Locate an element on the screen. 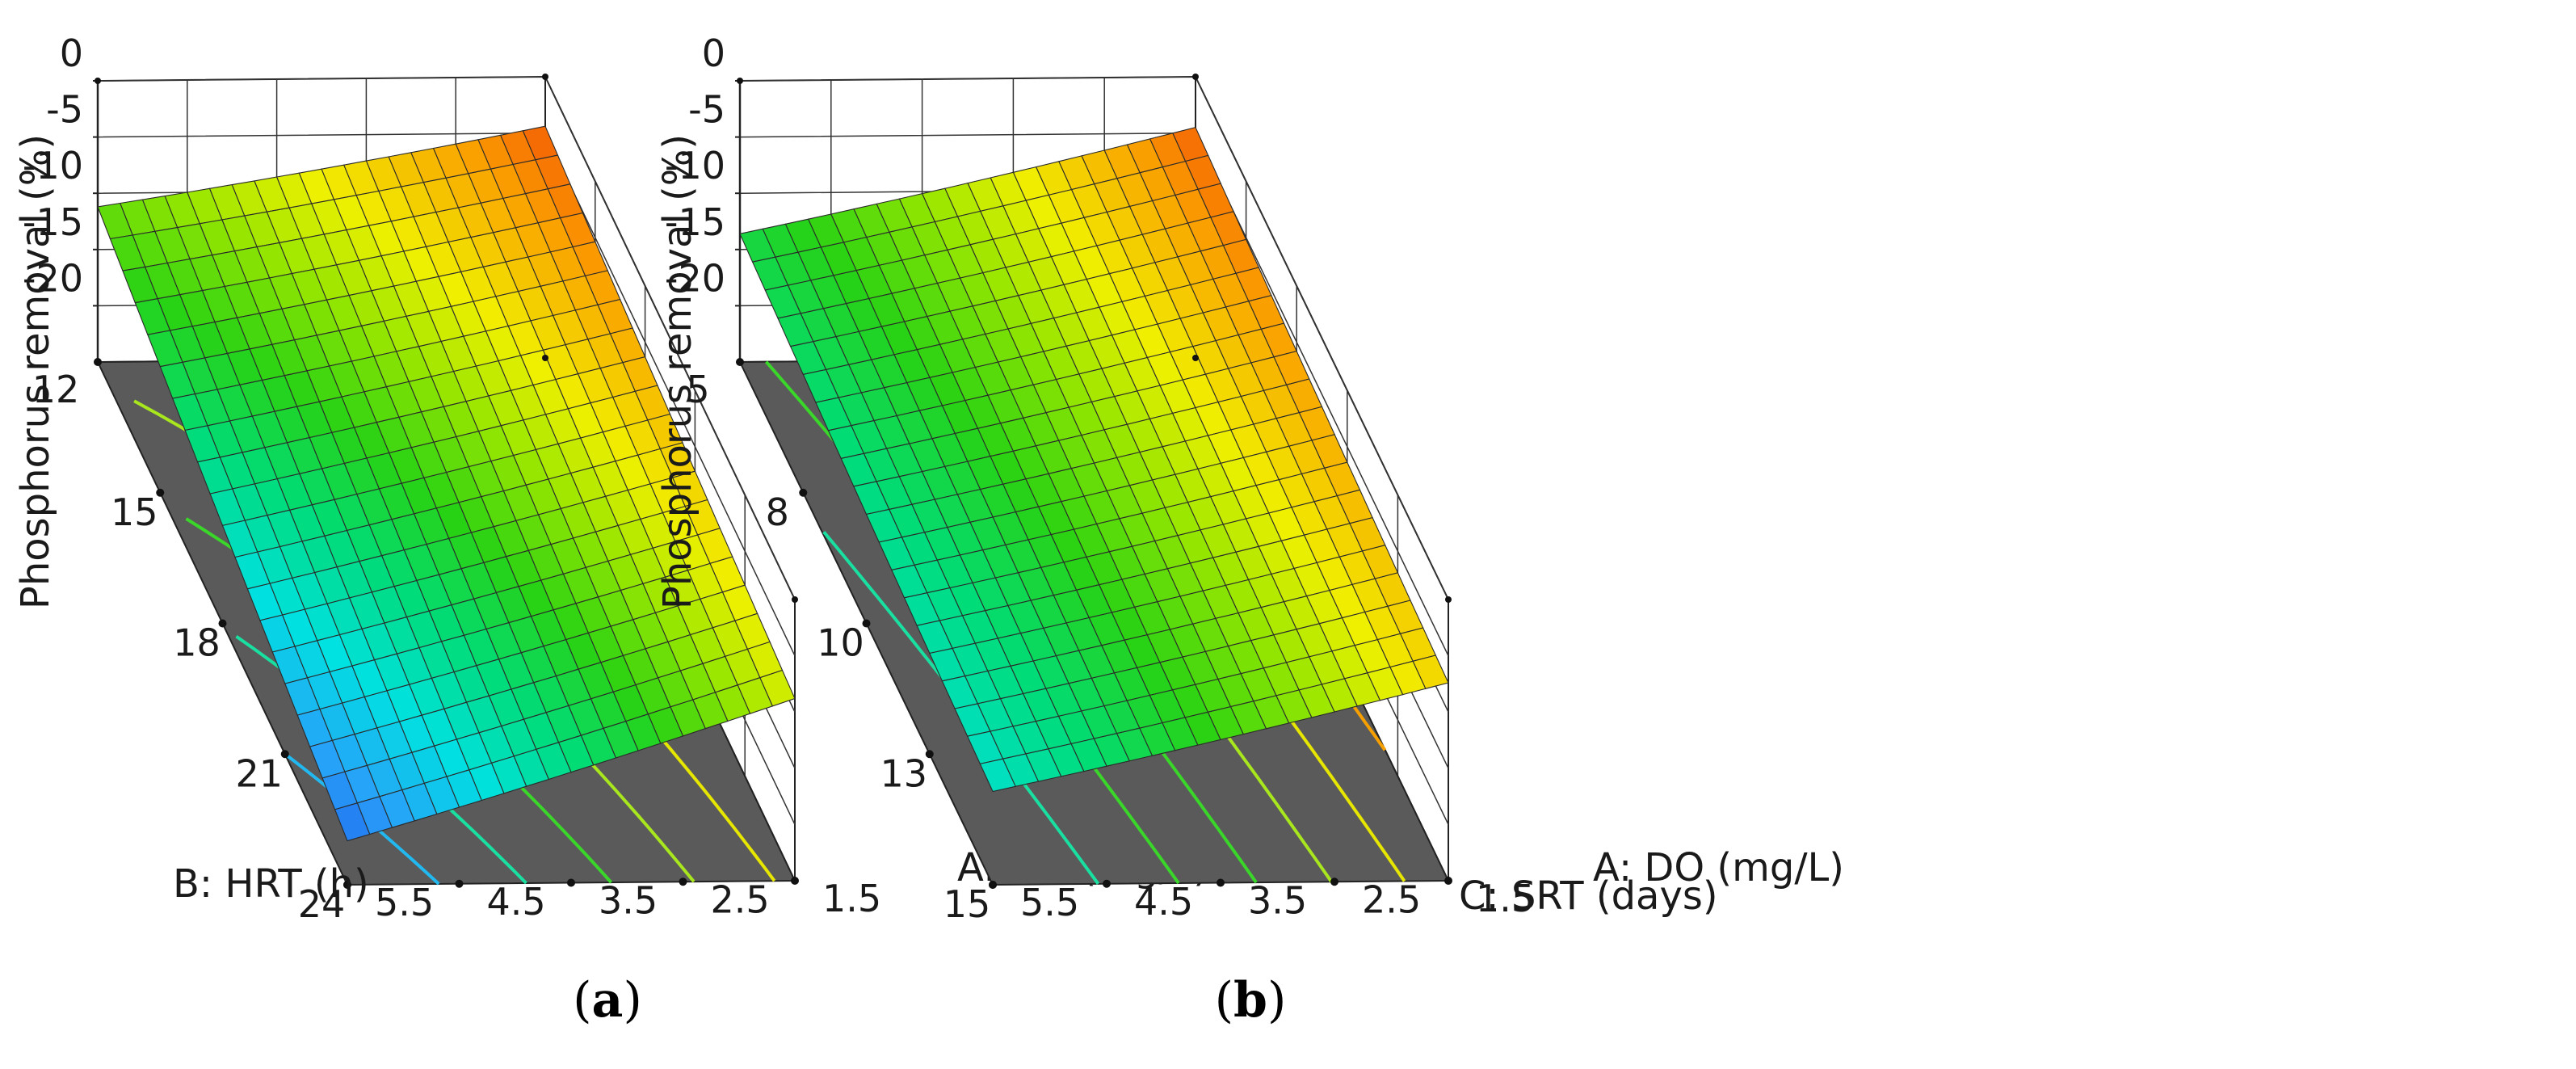 The height and width of the screenshot is (1069, 2576). panel-label-letter: a is located at coordinates (608, 1000).